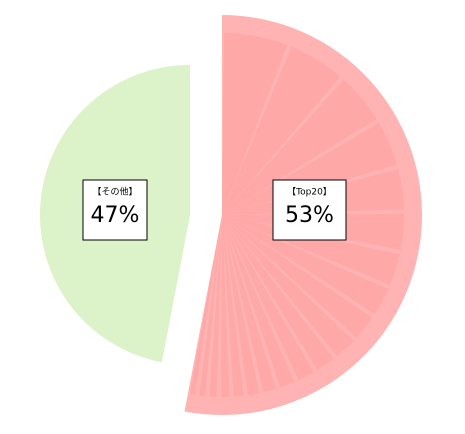 This screenshot has height=434, width=465. I want to click on category-label: 【Top20】, so click(309, 192).